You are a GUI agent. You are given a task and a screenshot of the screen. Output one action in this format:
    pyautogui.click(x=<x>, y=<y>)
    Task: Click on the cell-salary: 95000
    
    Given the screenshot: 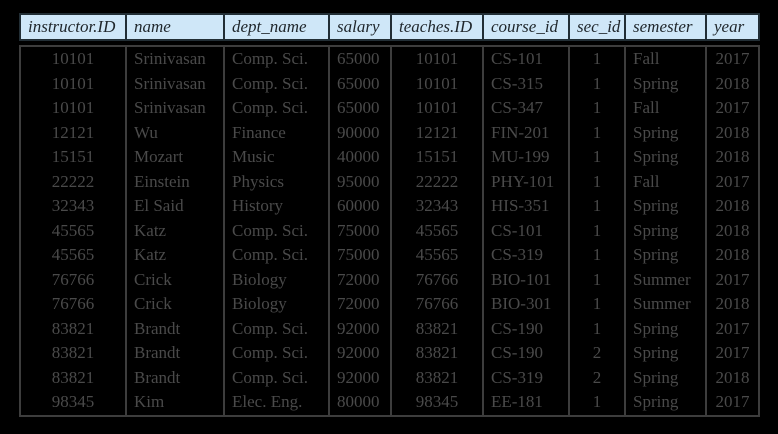 What is the action you would take?
    pyautogui.click(x=361, y=182)
    